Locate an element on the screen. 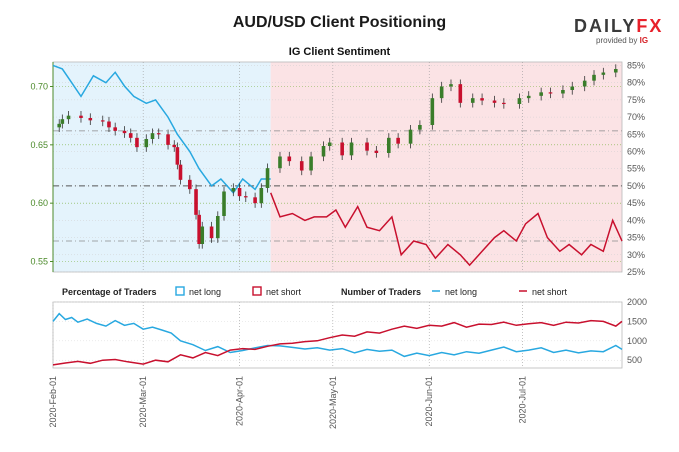 Image resolution: width=679 pixels, height=452 pixels. legend-swatch-net-long is located at coordinates (180, 291).